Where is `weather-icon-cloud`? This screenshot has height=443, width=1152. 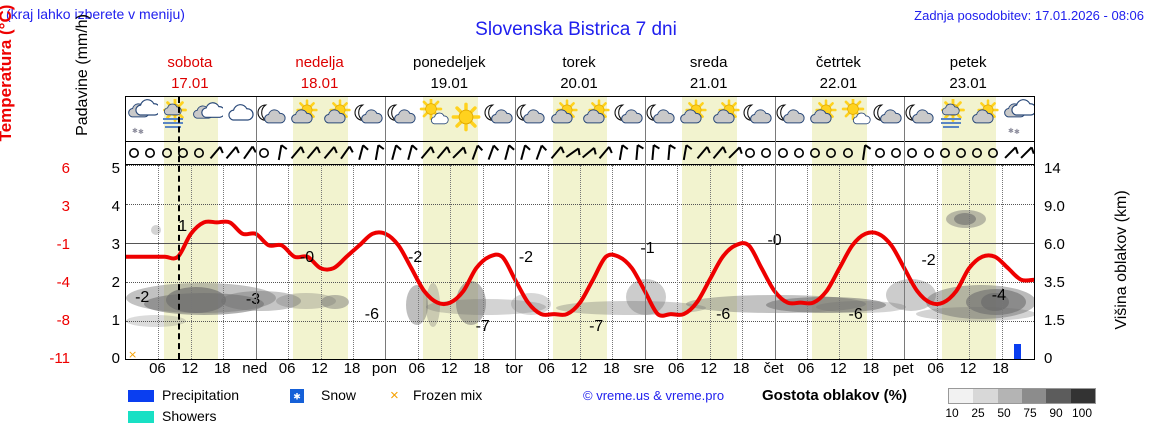
weather-icon-cloud is located at coordinates (239, 119).